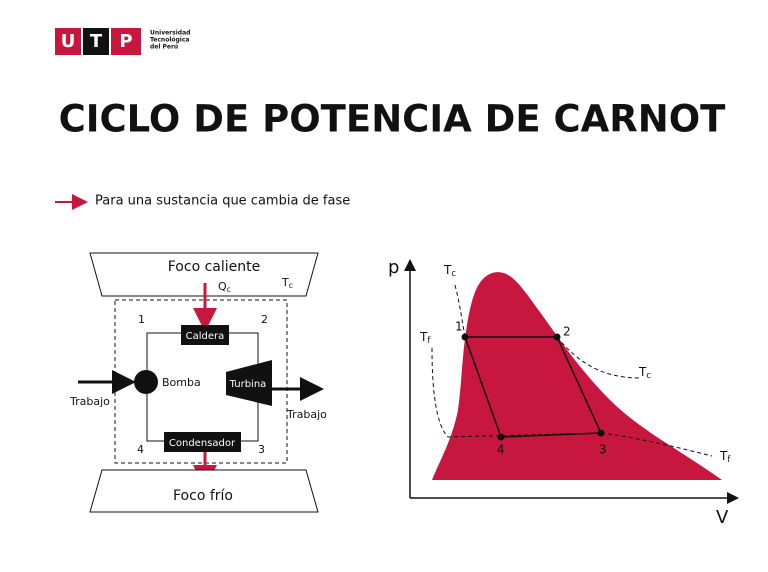 The width and height of the screenshot is (768, 572). Describe the element at coordinates (261, 449) in the screenshot. I see `state-label: 3` at that location.